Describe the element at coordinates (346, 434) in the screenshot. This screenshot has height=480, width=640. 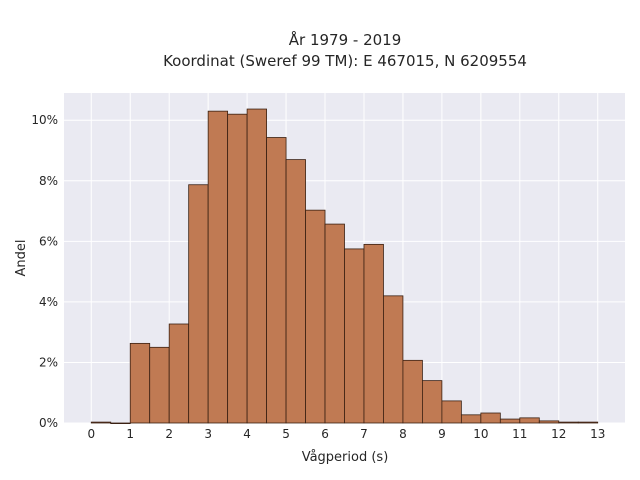
I see `x-axis-ticks: 0 1 2 3 4 5 6 7 8 9 10 11 12 13` at that location.